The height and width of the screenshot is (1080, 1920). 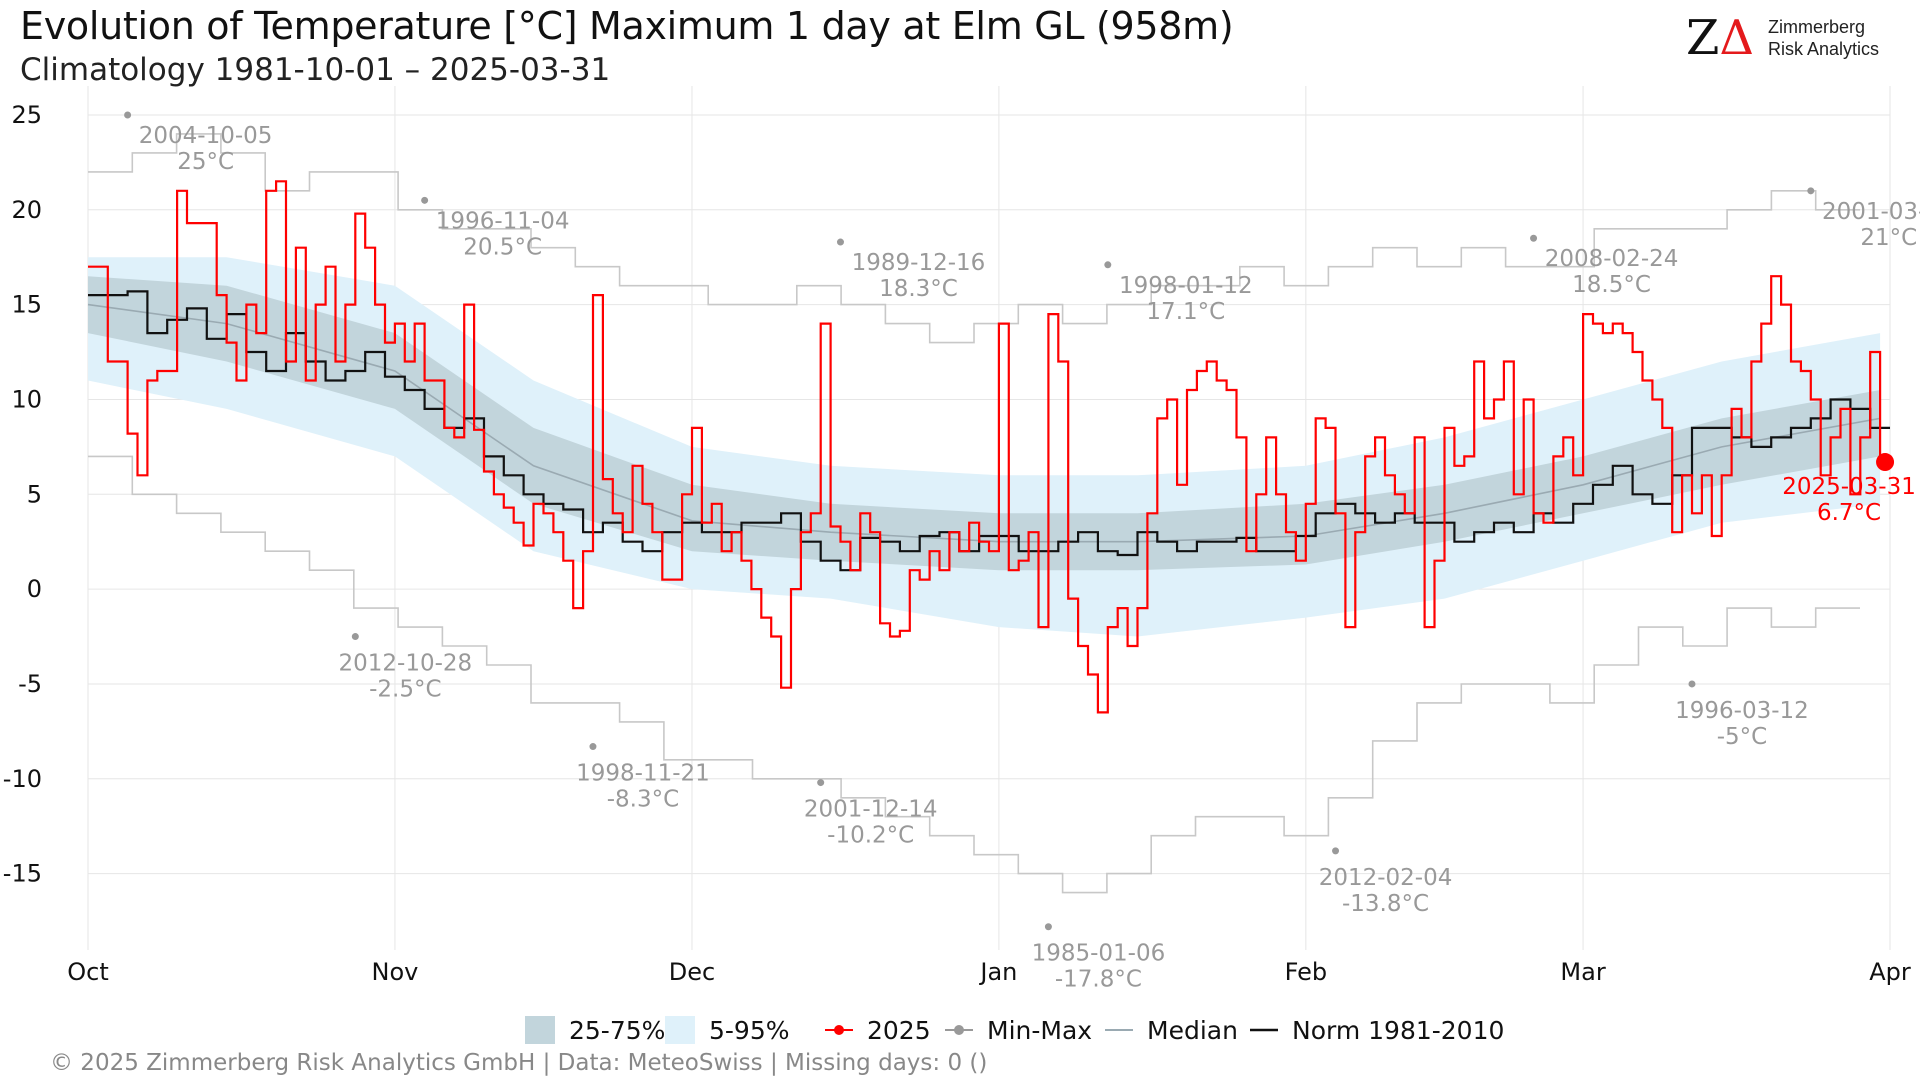 What do you see at coordinates (871, 810) in the screenshot?
I see `min-annotation-date: 2001-12-14` at bounding box center [871, 810].